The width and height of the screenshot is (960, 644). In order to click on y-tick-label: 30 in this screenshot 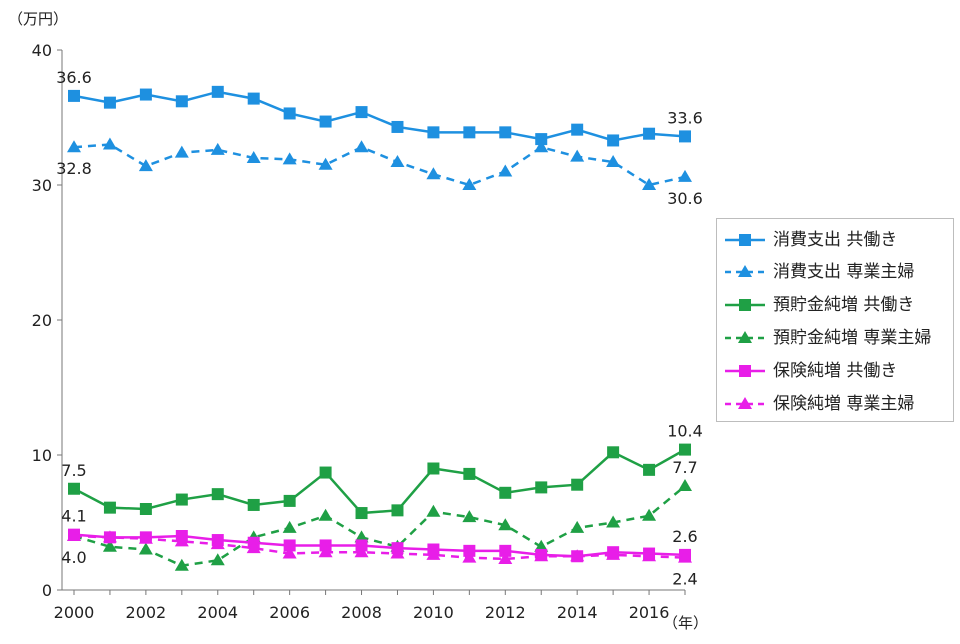, I will do `click(42, 185)`.